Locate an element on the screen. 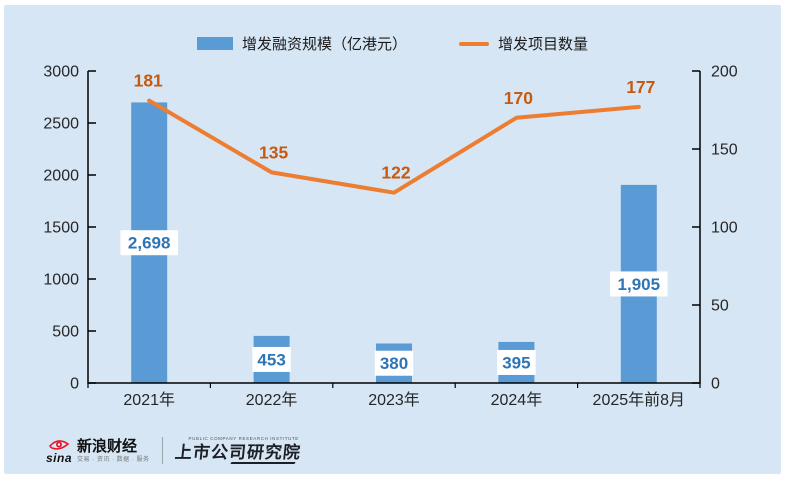 This screenshot has width=785, height=487. bar-value-label: 1,905 is located at coordinates (639, 284).